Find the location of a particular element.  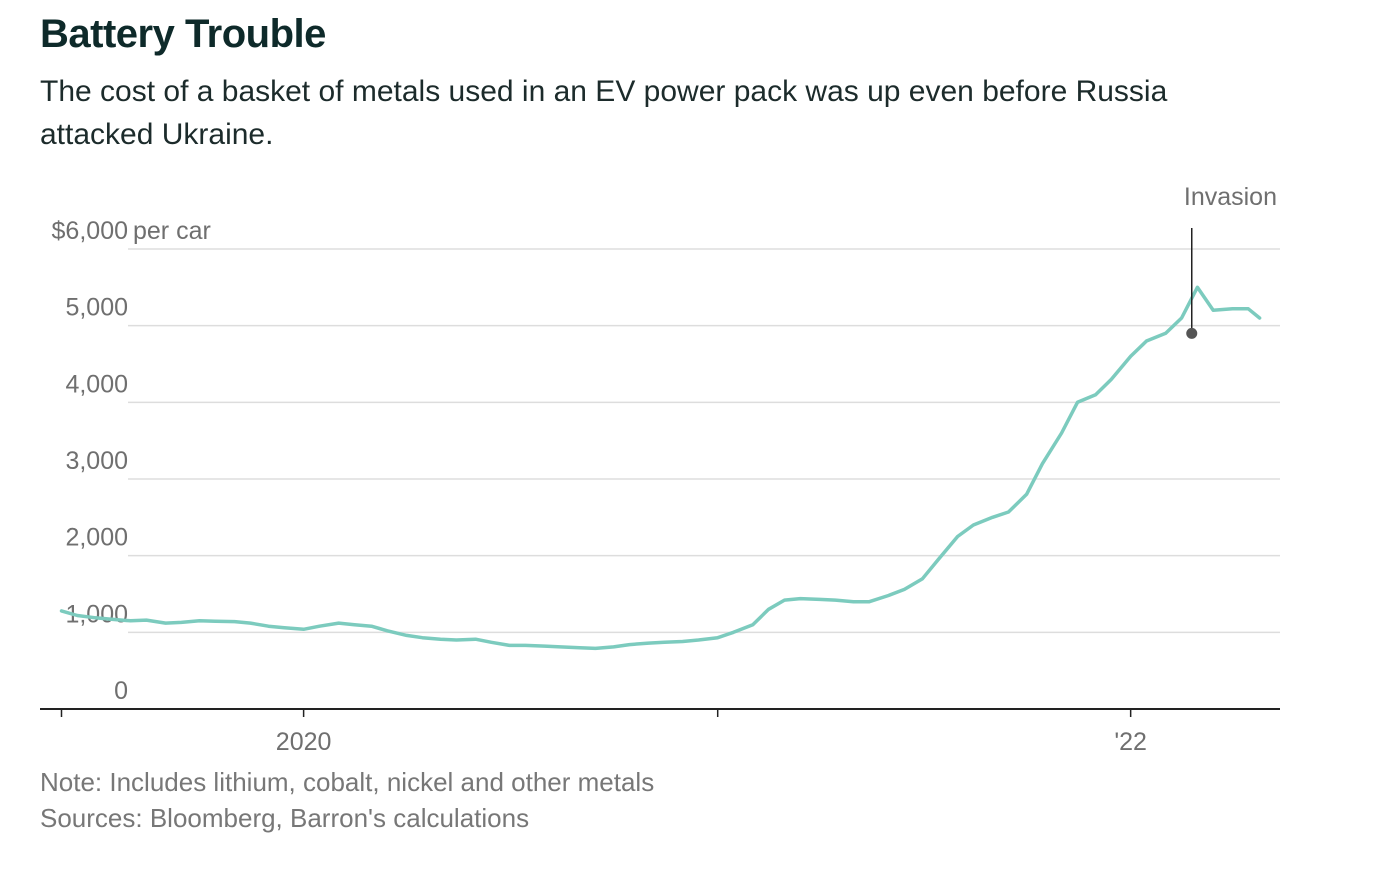

x-tick-label: 2020 is located at coordinates (304, 742).